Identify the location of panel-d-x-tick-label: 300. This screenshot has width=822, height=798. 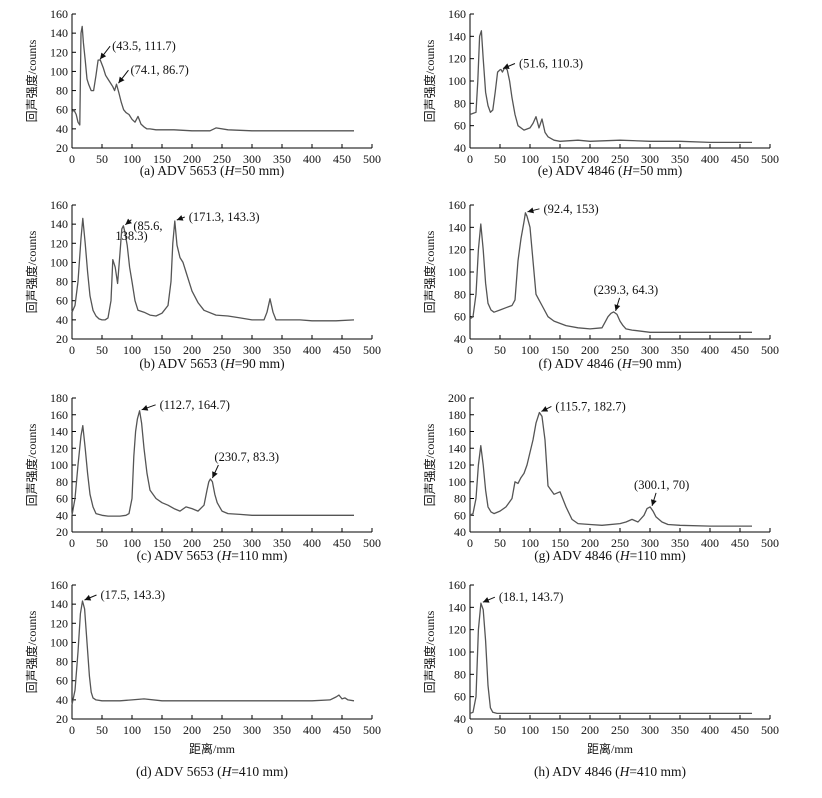
(252, 730).